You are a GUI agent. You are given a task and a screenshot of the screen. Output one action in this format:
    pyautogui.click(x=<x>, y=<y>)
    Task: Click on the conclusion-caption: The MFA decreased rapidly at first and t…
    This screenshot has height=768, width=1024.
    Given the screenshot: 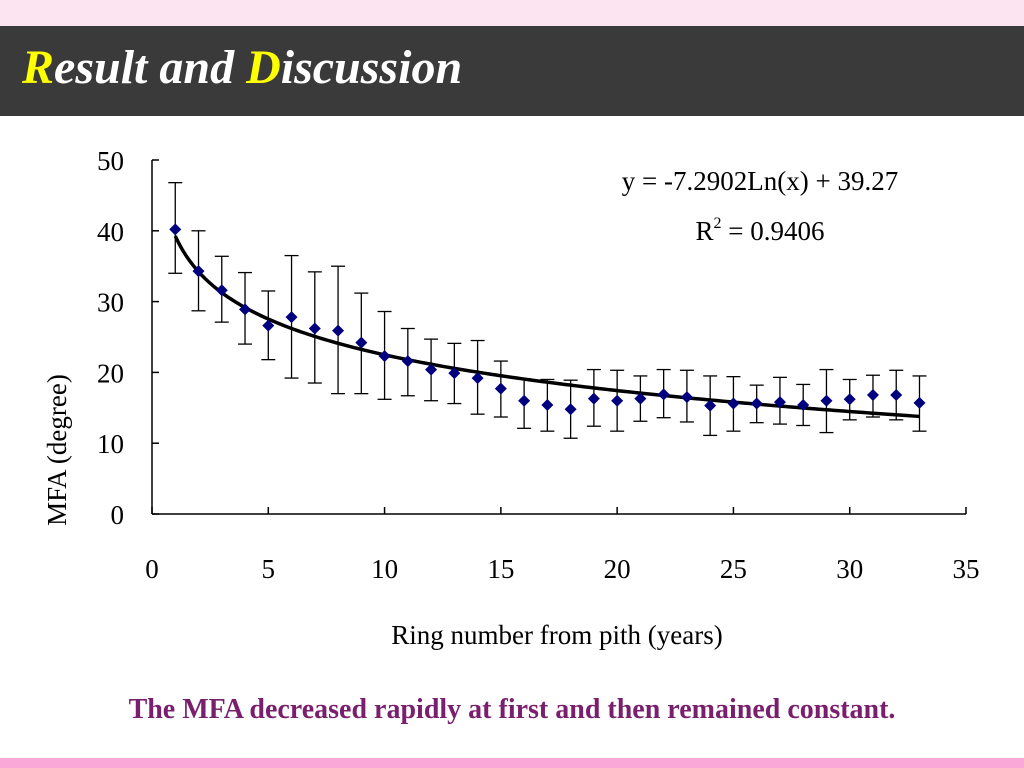 What is the action you would take?
    pyautogui.click(x=512, y=709)
    